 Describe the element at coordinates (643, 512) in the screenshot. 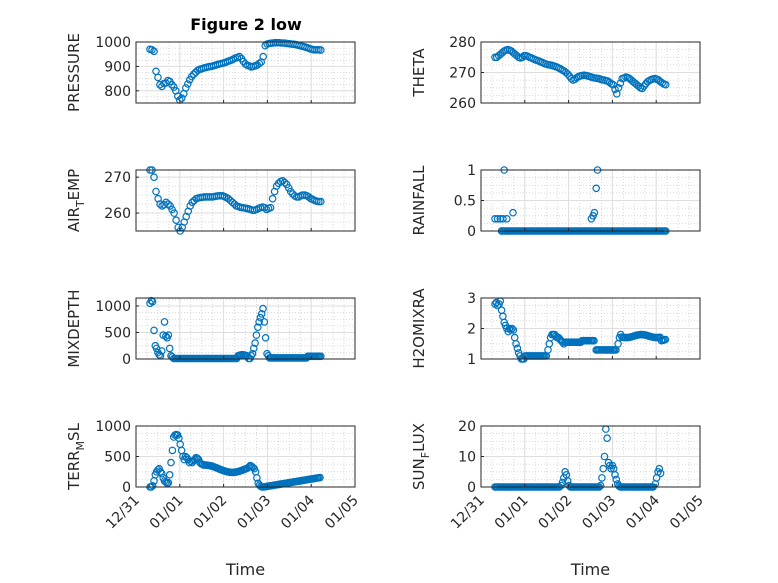

I see `x-tick-label: 01/04` at that location.